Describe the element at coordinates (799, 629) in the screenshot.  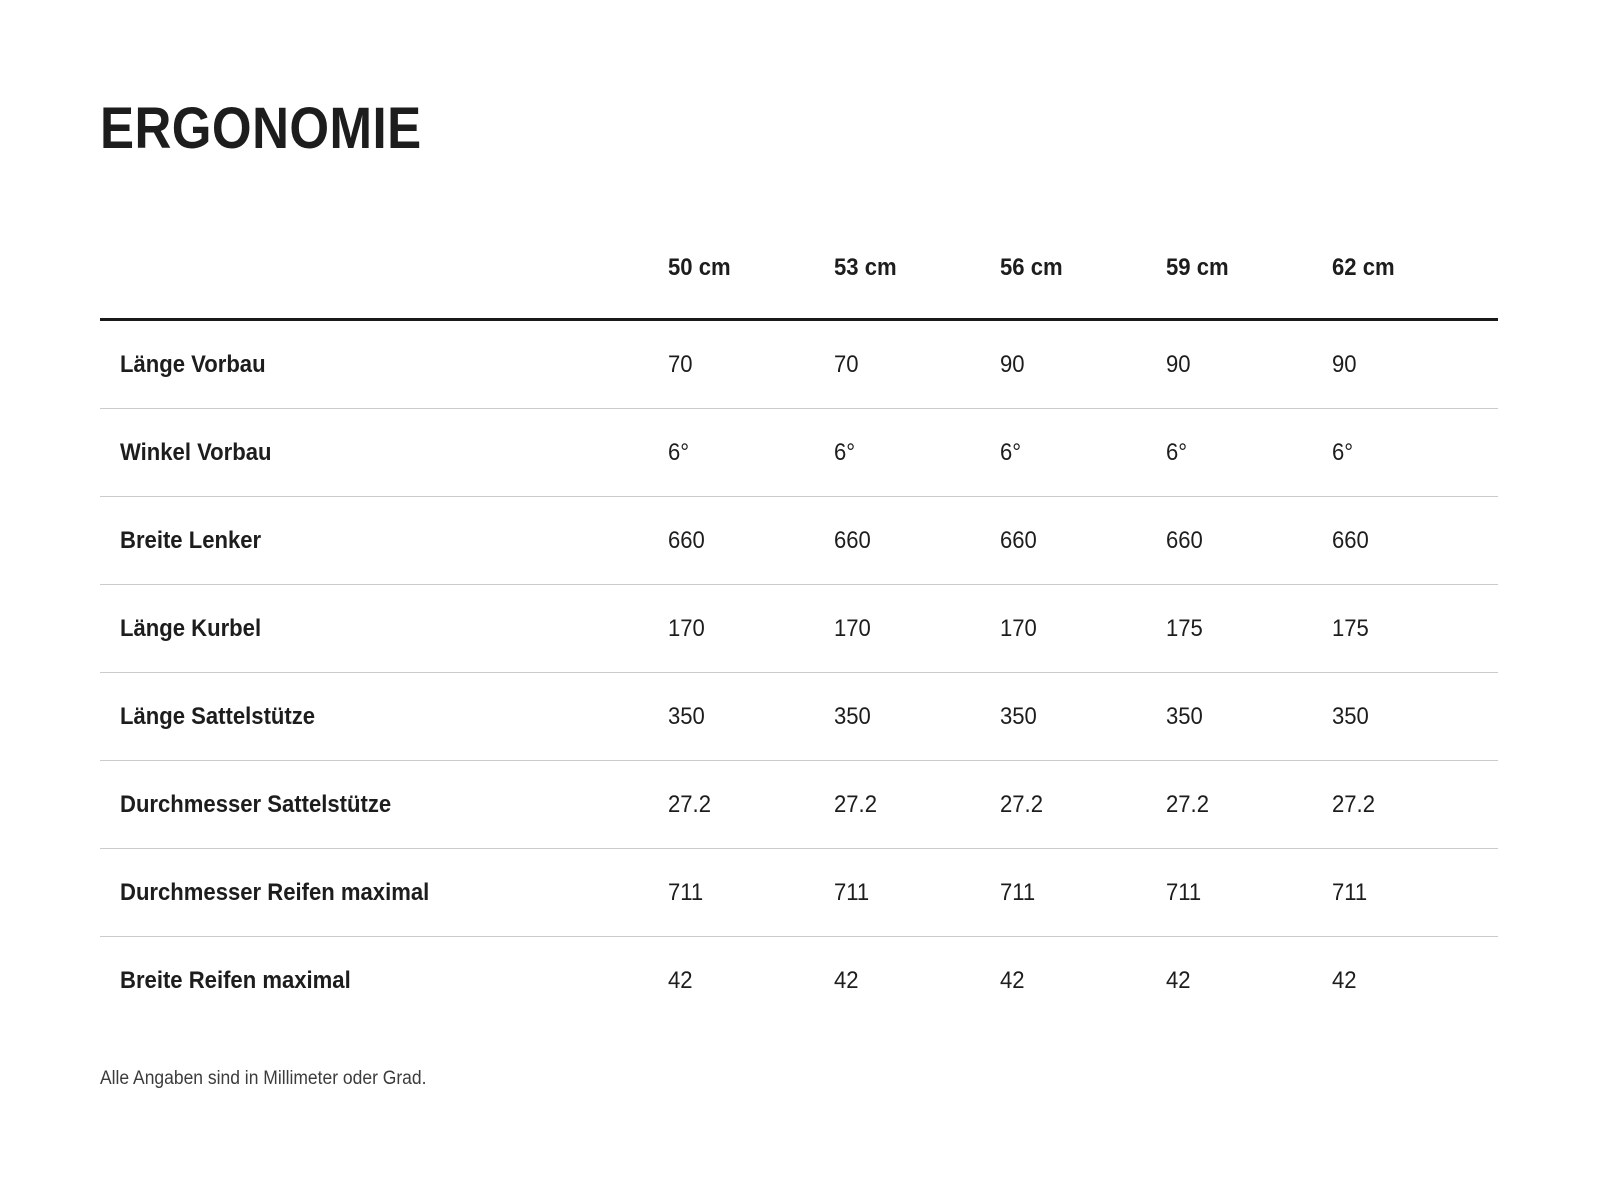
I see `table-row: Länge Kurbel 170 170 170 175 175` at that location.